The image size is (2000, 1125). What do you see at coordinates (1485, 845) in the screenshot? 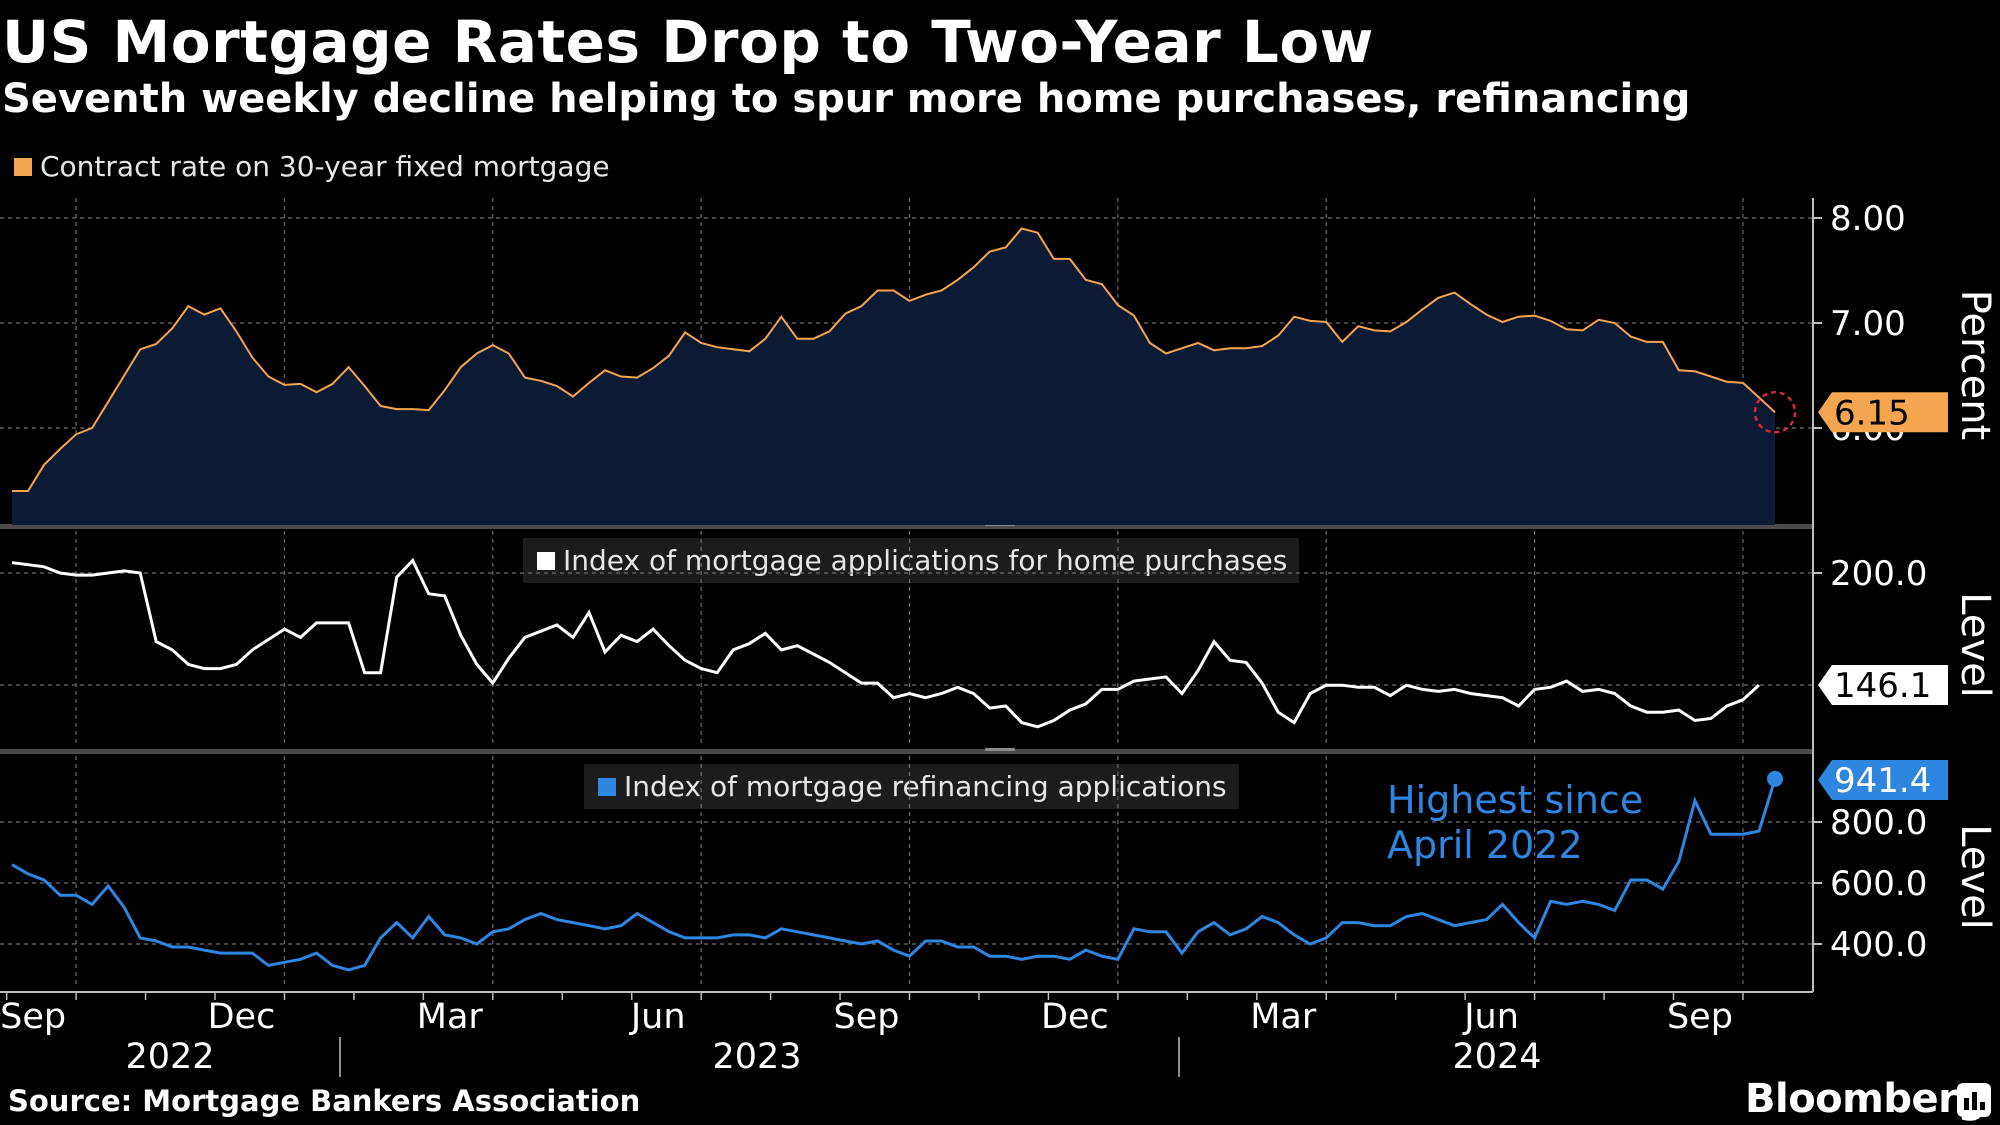
I see `refi-annotation-line2: April 2022` at bounding box center [1485, 845].